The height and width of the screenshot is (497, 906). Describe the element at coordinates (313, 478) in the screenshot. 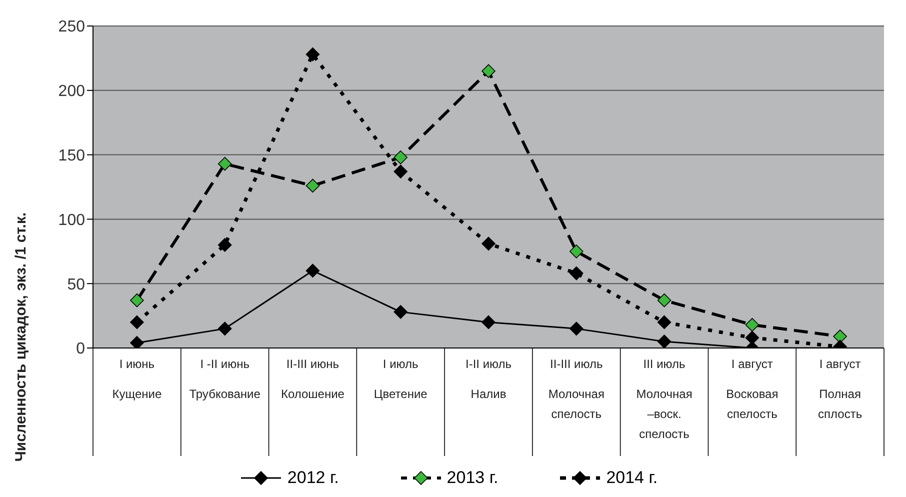

I see `legend-label: 2012 г.` at that location.